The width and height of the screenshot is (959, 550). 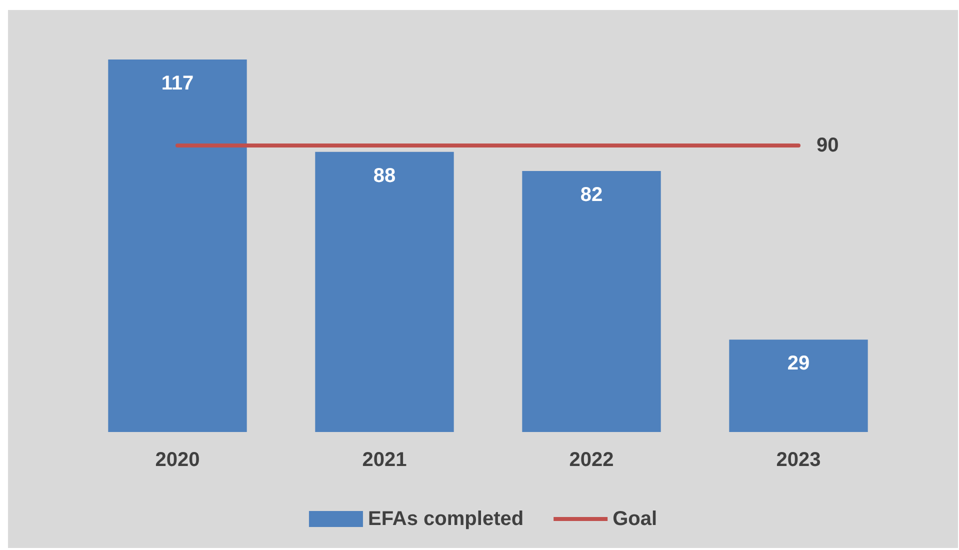 I want to click on x-tick-label: 2022, so click(x=591, y=460).